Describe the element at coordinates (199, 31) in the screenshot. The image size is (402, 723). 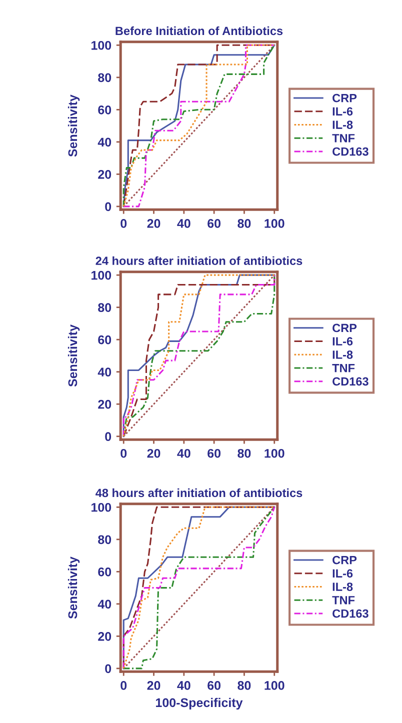
I see `chart-title: Before Initiation of Antibiotics` at that location.